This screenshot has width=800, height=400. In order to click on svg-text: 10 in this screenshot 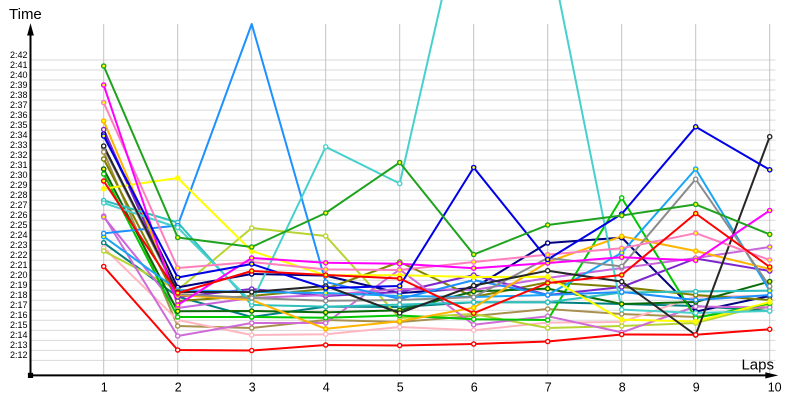, I will do `click(775, 388)`.